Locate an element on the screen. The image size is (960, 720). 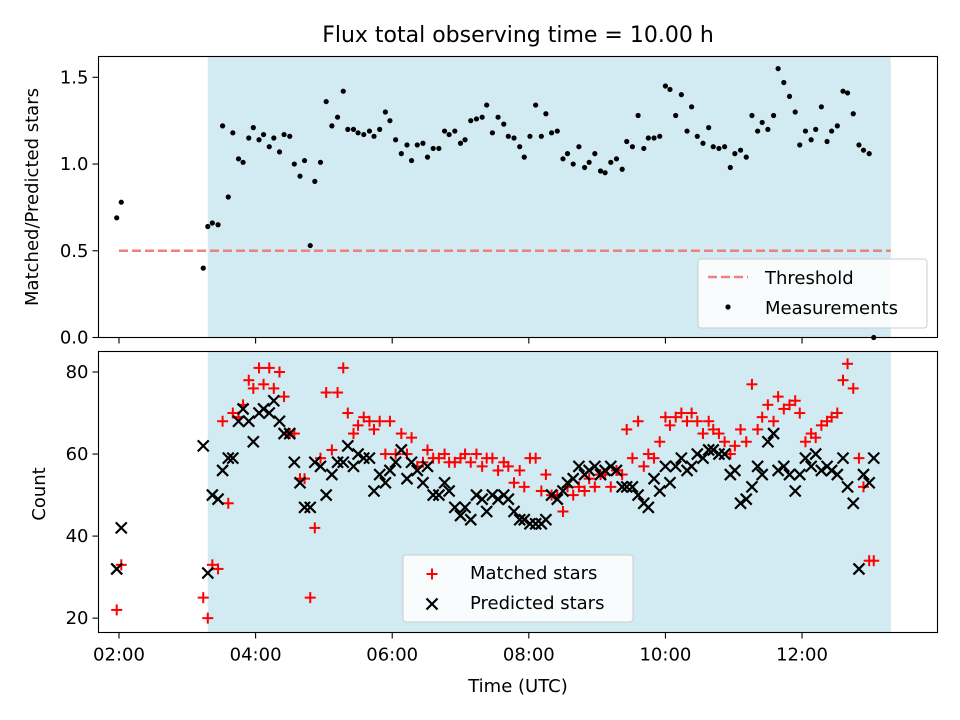
count-y-axis-label: Count is located at coordinates (39, 493).